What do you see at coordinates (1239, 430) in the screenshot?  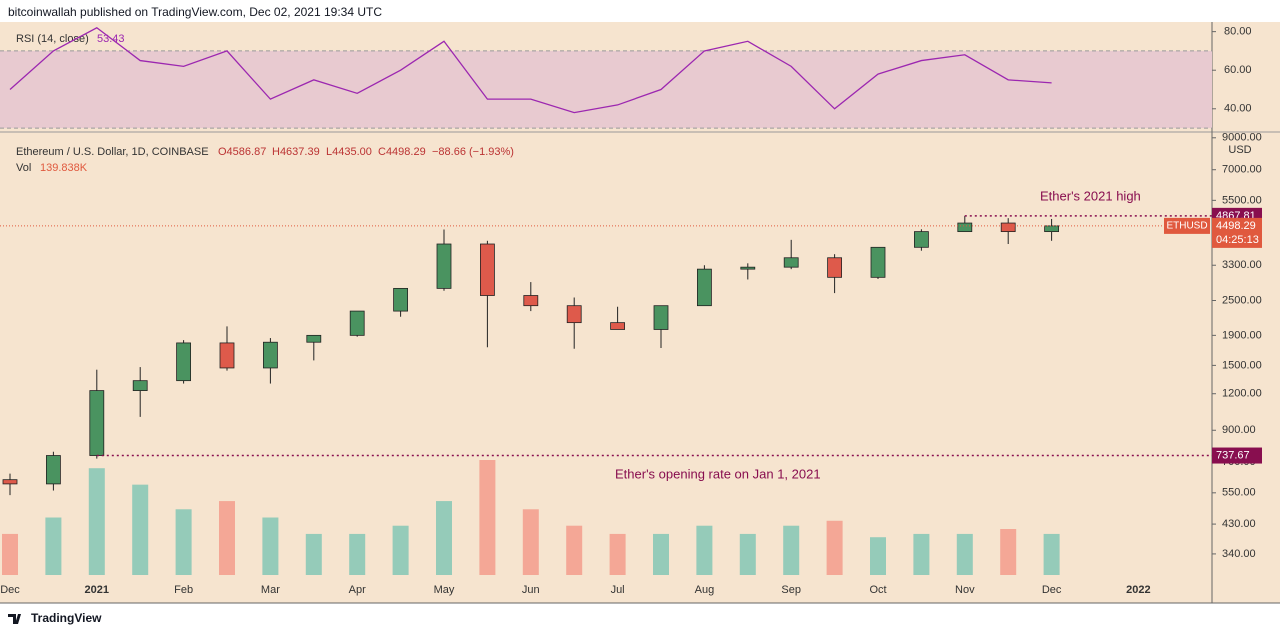 I see `y-tick-label: 900.00` at bounding box center [1239, 430].